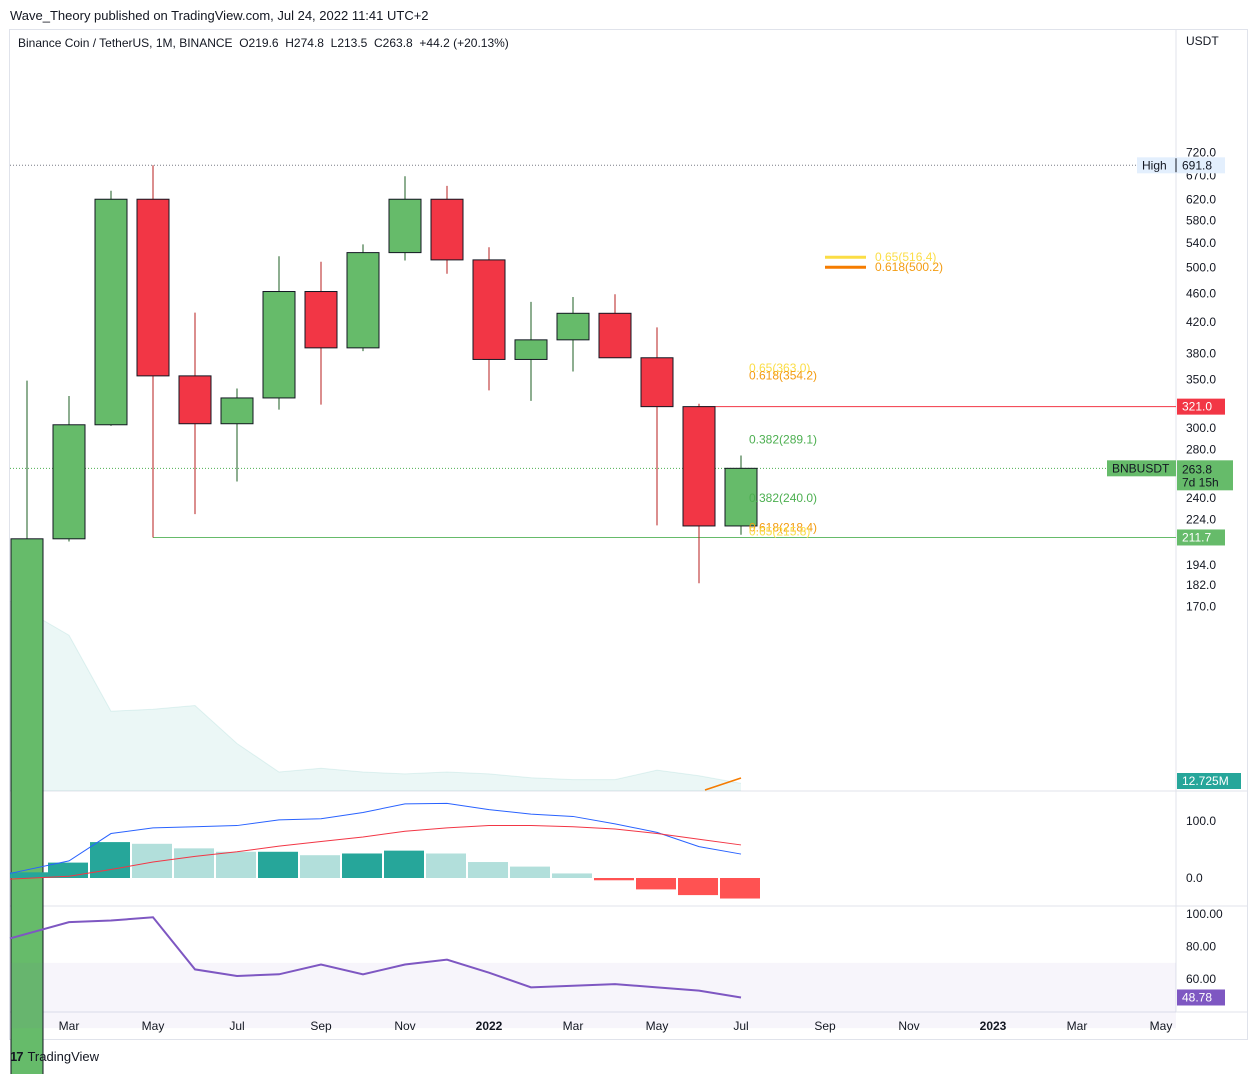 This screenshot has width=1258, height=1074. I want to click on macd-line, so click(375, 838).